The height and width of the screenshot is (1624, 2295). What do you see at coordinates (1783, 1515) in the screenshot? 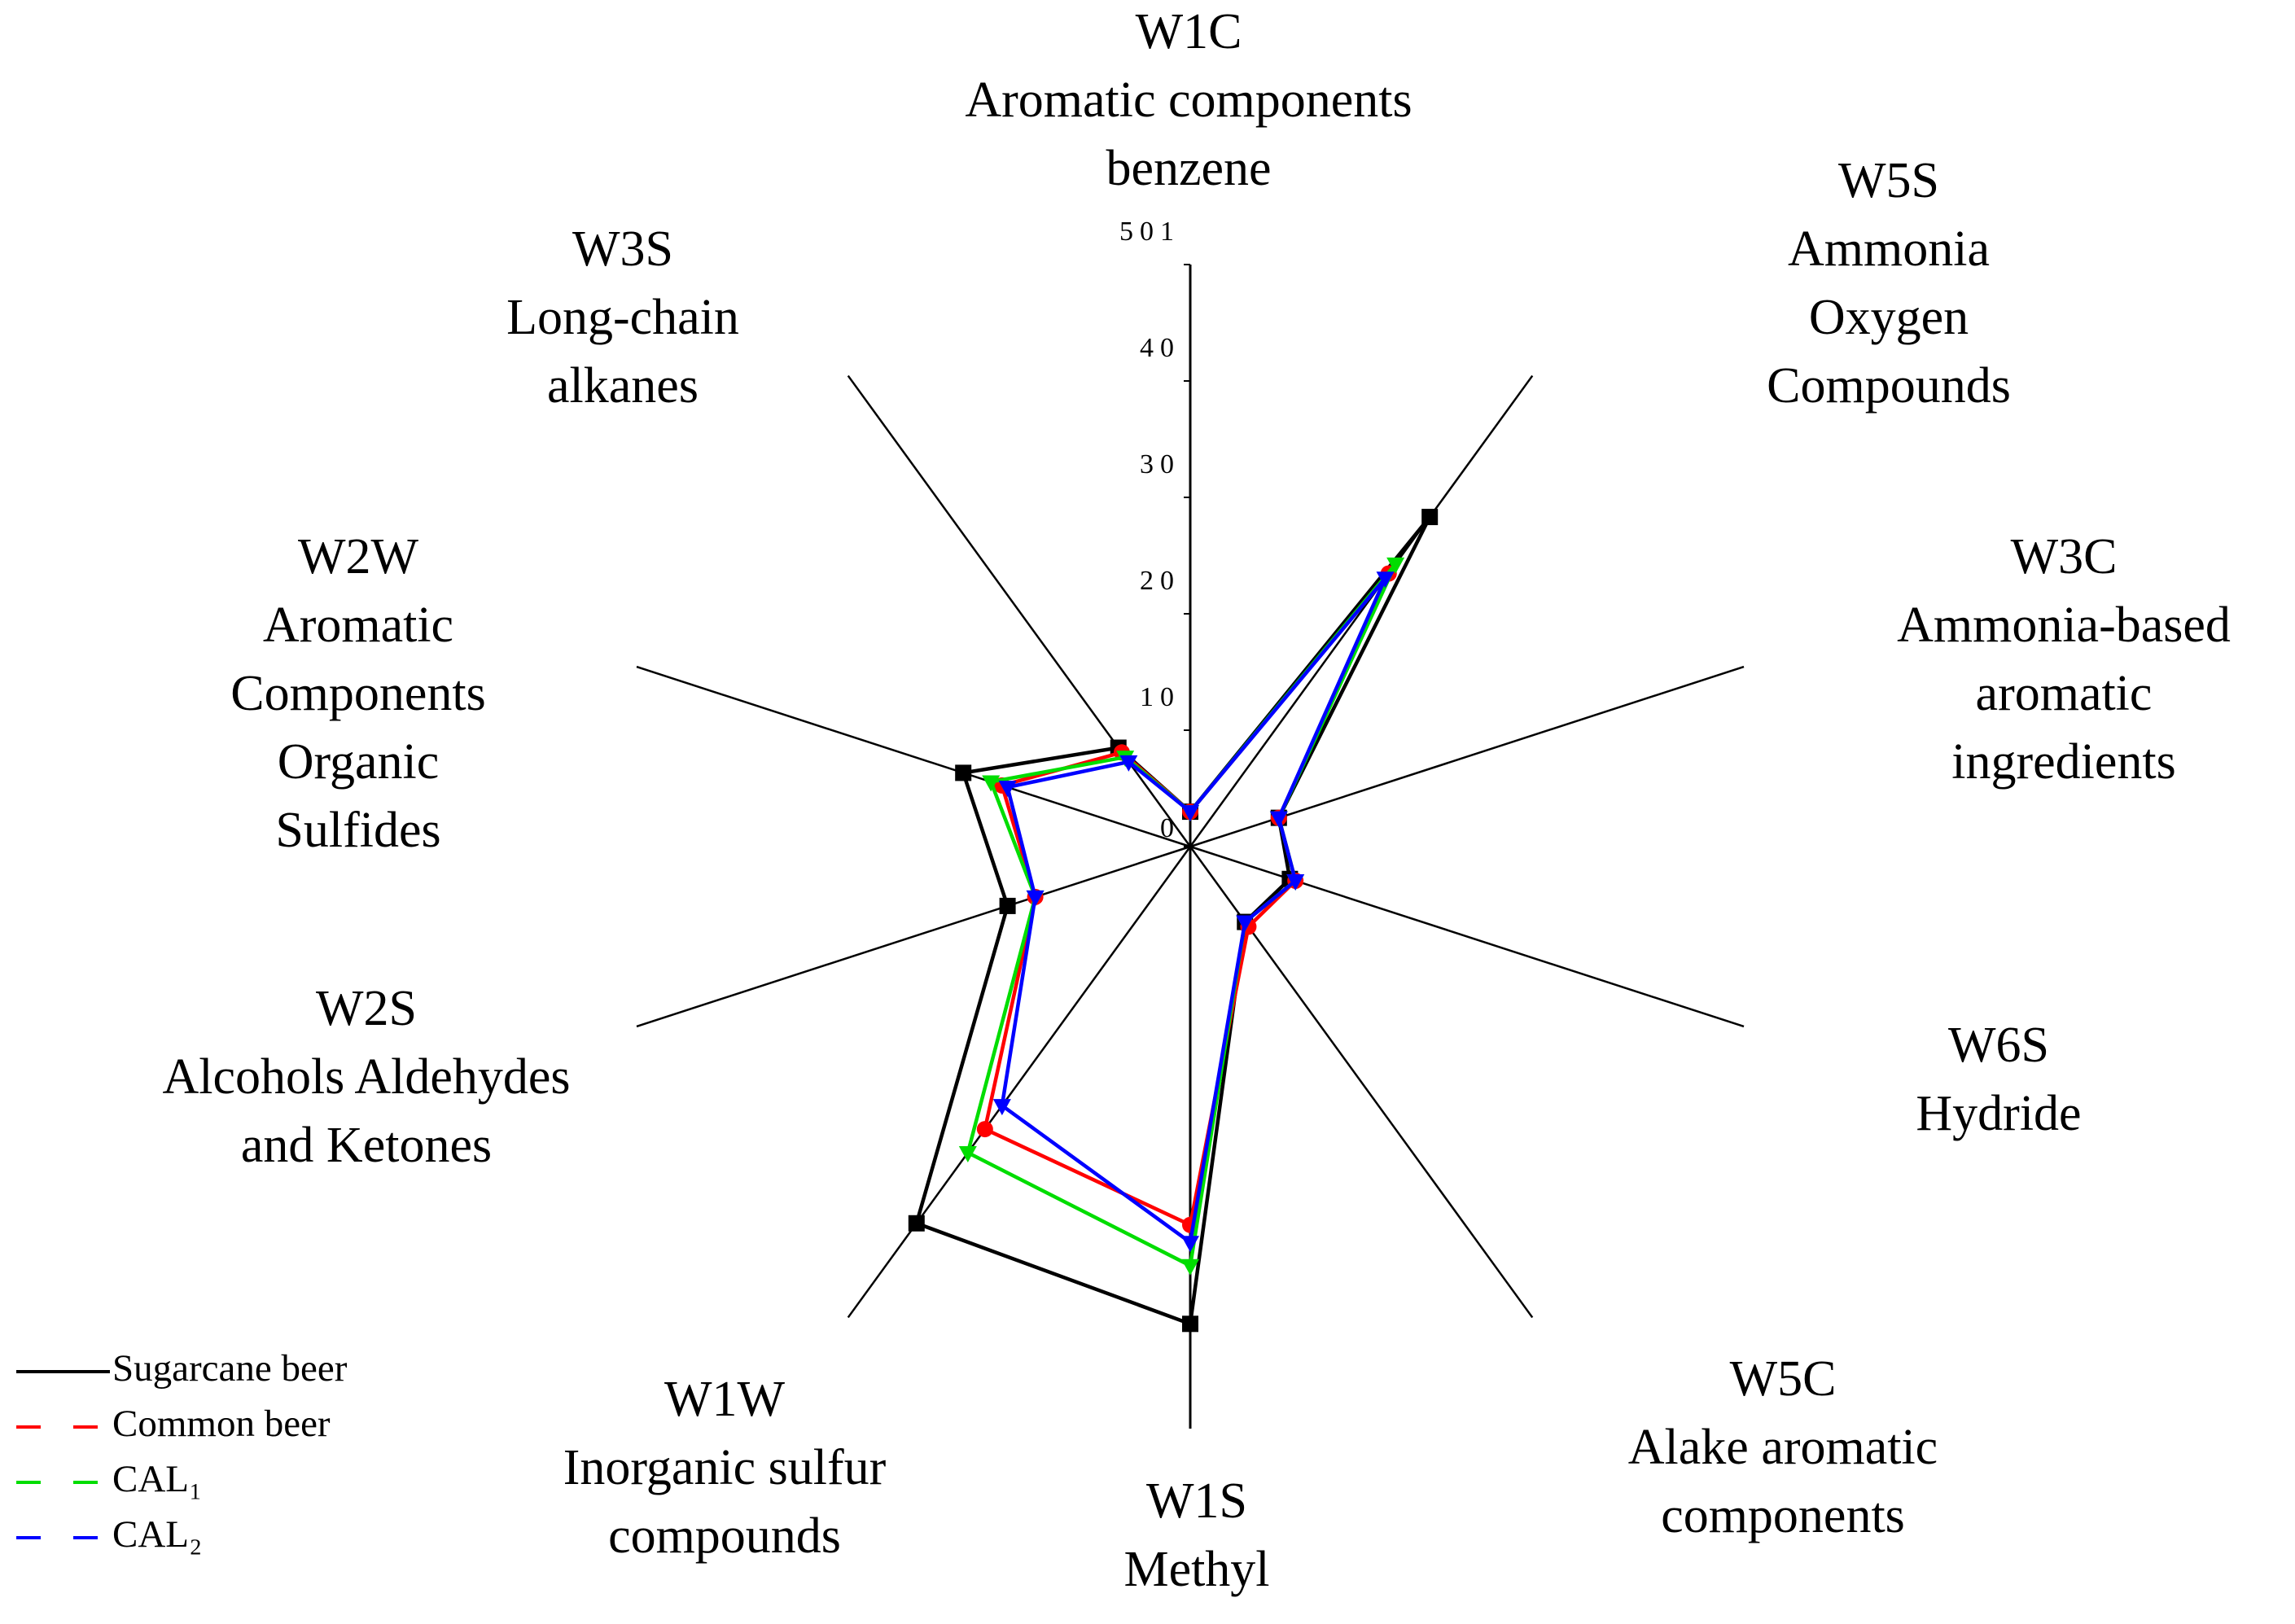
I see `axis-label: components` at bounding box center [1783, 1515].